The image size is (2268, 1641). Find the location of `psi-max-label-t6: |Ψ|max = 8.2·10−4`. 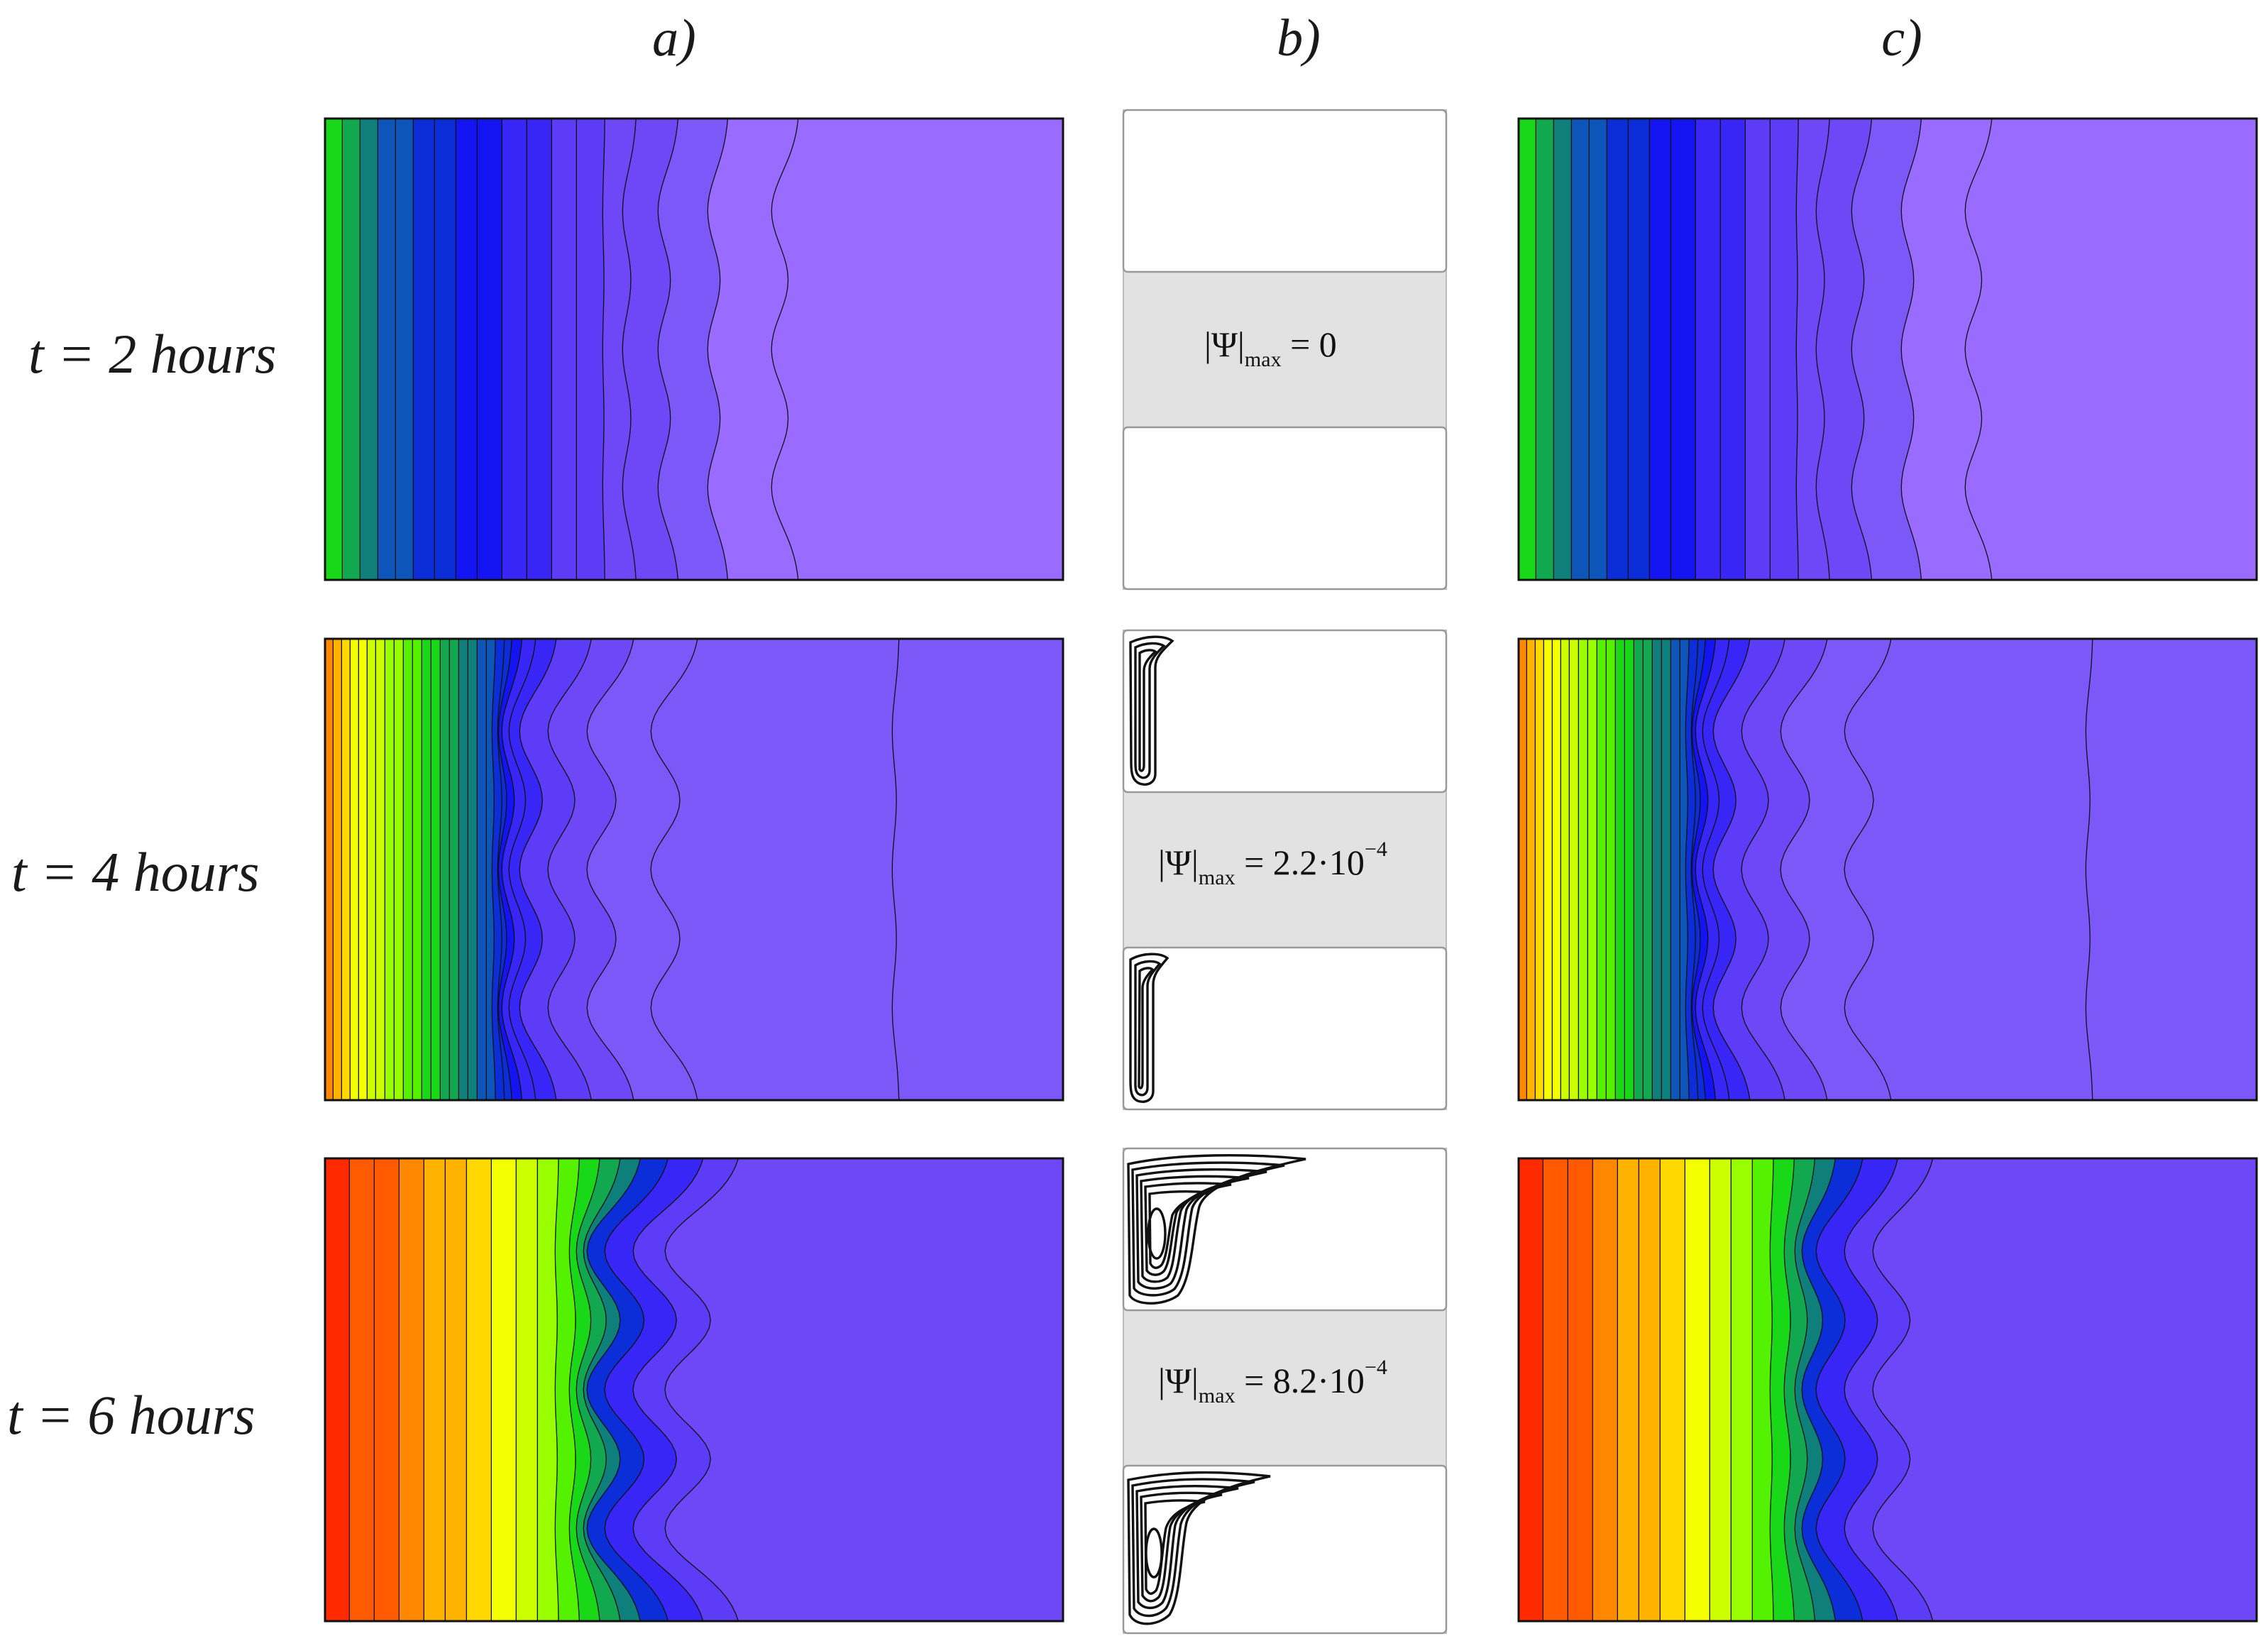

psi-max-label-t6: |Ψ|max = 8.2·10−4 is located at coordinates (1272, 1381).